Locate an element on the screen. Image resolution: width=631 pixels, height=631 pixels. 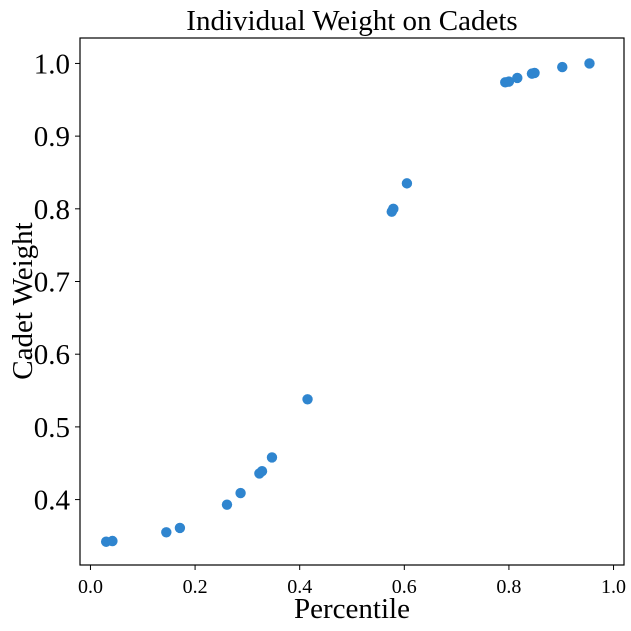
y-tick-label: 0.7 is located at coordinates (52, 283).